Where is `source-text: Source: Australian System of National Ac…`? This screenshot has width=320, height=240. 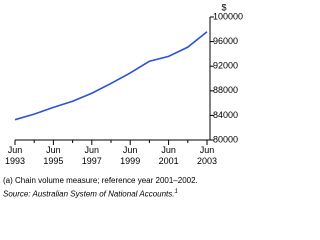 source-text: Source: Australian System of National Ac… is located at coordinates (89, 194).